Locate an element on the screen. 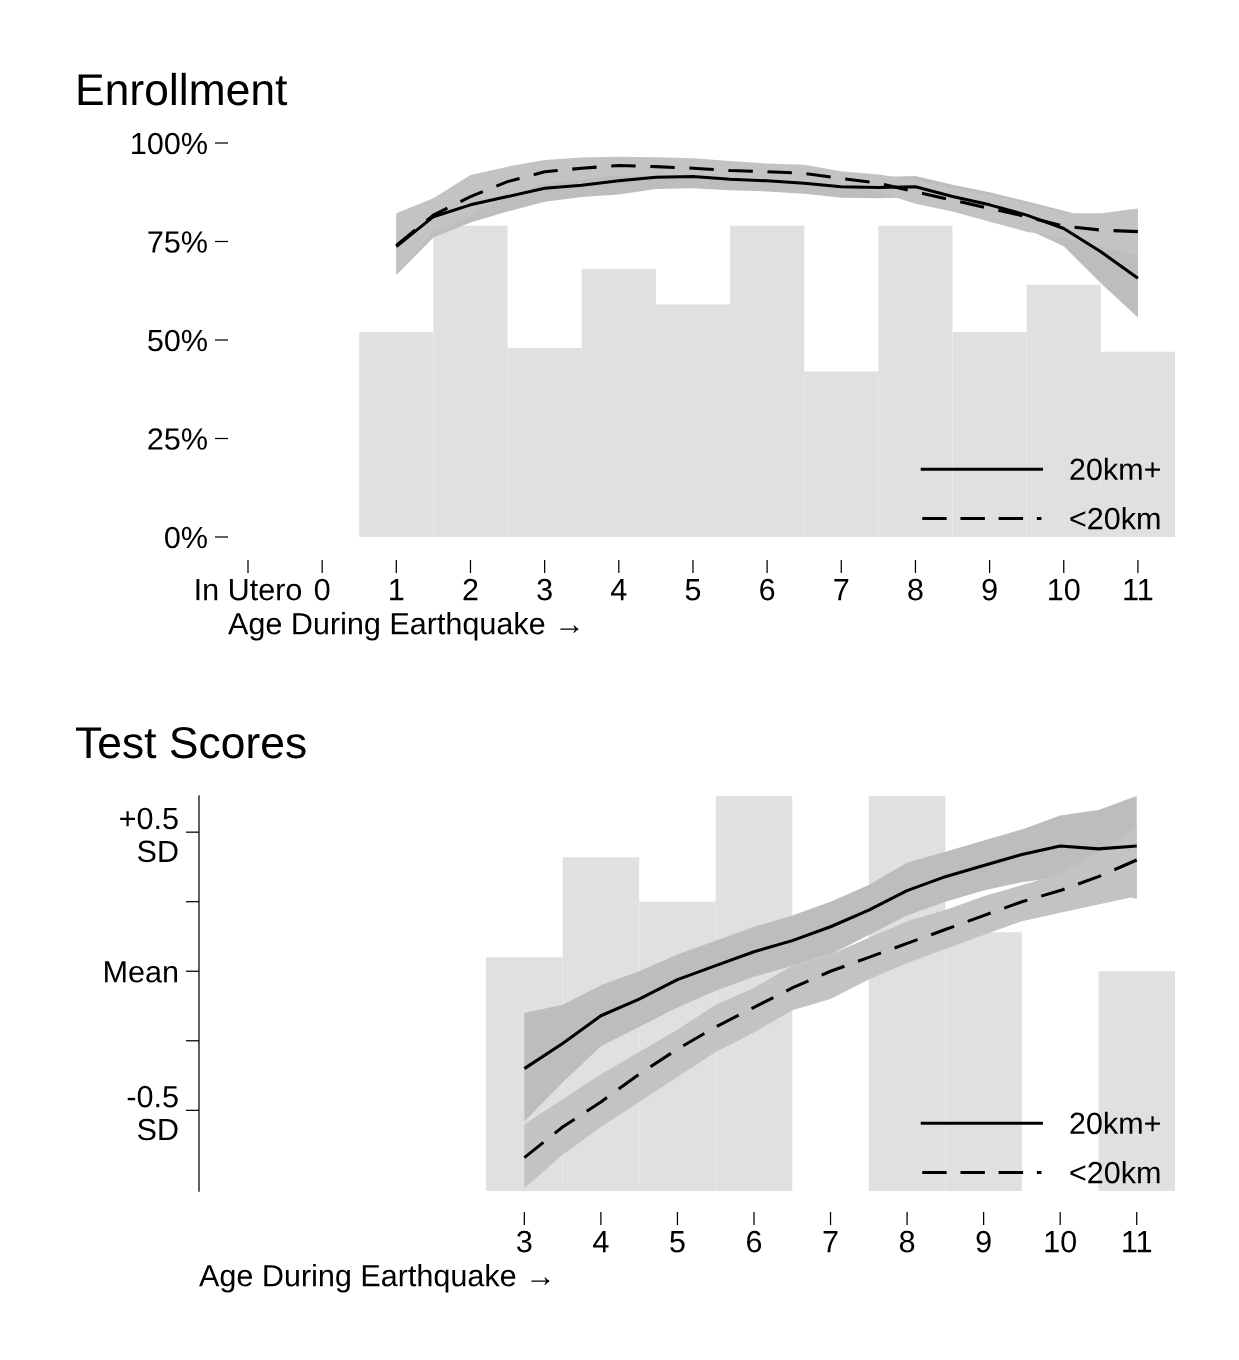 The height and width of the screenshot is (1360, 1239). y-tick-label: 25% is located at coordinates (177, 439).